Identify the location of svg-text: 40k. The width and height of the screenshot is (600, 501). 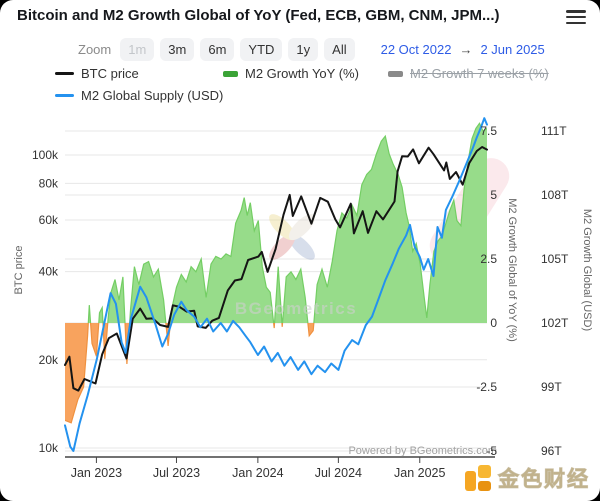
(49, 272).